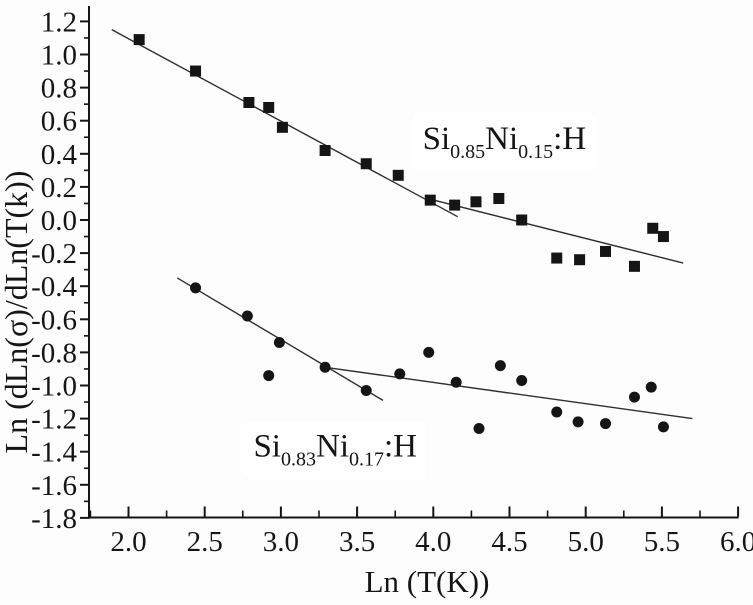  Describe the element at coordinates (59, 221) in the screenshot. I see `y-tick-label: 0.0` at that location.